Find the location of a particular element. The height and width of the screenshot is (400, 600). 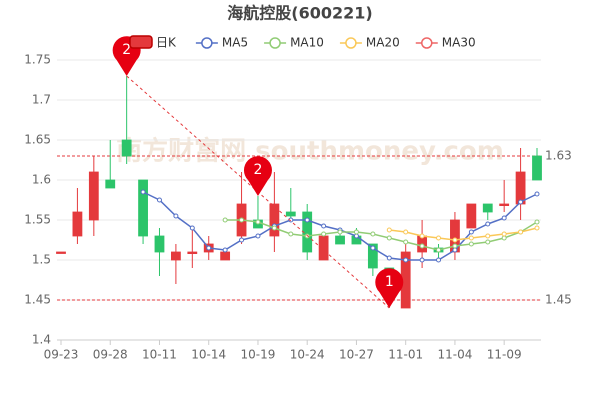

x-tick-label: 09-28 is located at coordinates (110, 355).